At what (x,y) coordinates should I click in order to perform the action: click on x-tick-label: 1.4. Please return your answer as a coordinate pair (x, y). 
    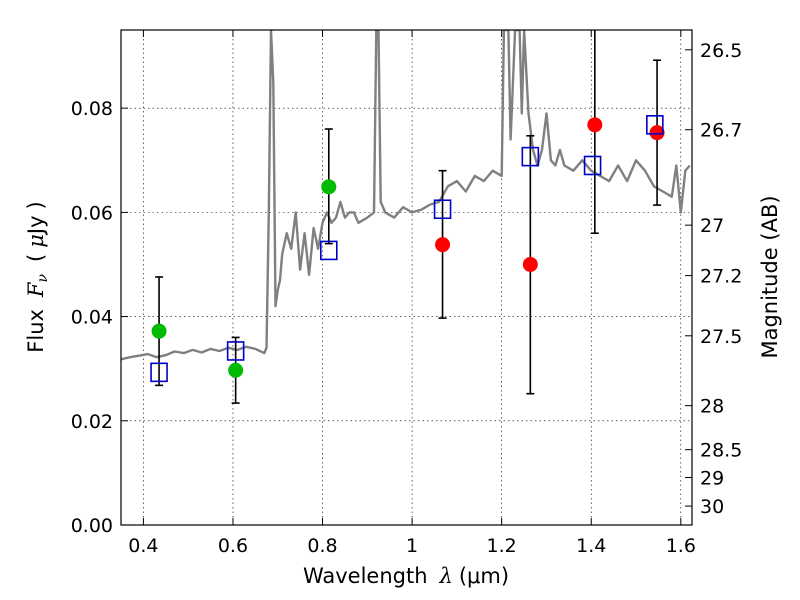
    Looking at the image, I should click on (591, 546).